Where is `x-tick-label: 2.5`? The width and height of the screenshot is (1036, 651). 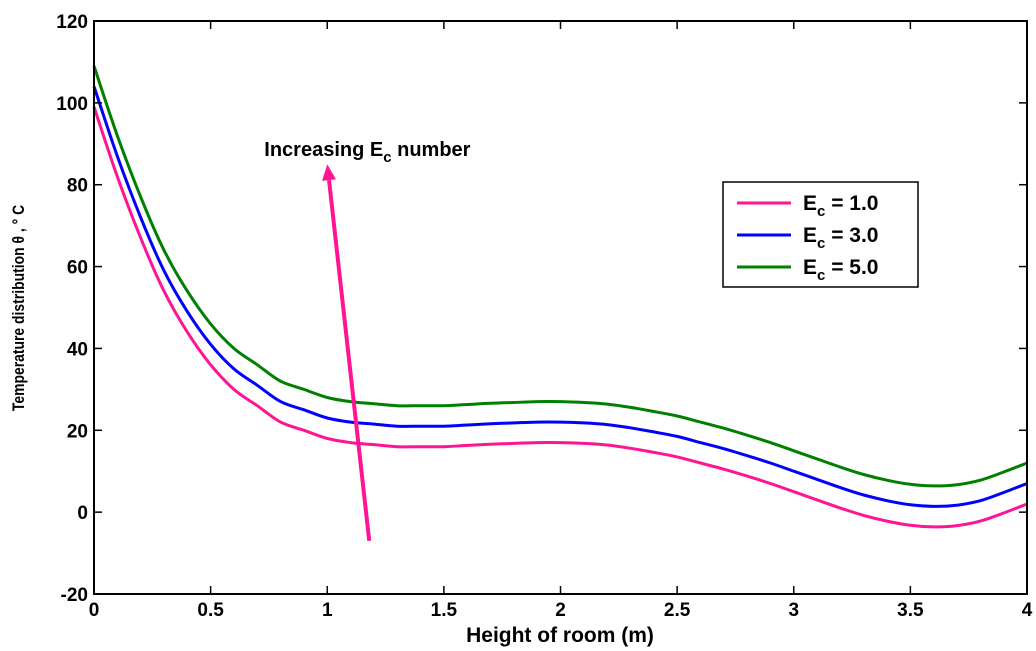
x-tick-label: 2.5 is located at coordinates (677, 610).